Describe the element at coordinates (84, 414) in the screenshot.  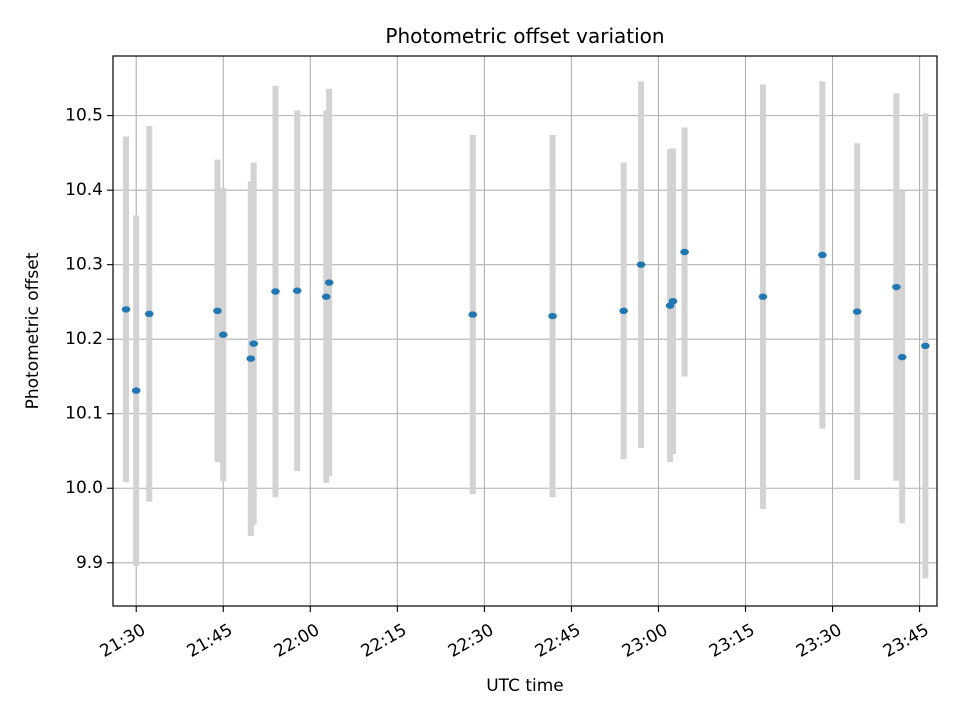
I see `y-tick-label: 10.1` at that location.